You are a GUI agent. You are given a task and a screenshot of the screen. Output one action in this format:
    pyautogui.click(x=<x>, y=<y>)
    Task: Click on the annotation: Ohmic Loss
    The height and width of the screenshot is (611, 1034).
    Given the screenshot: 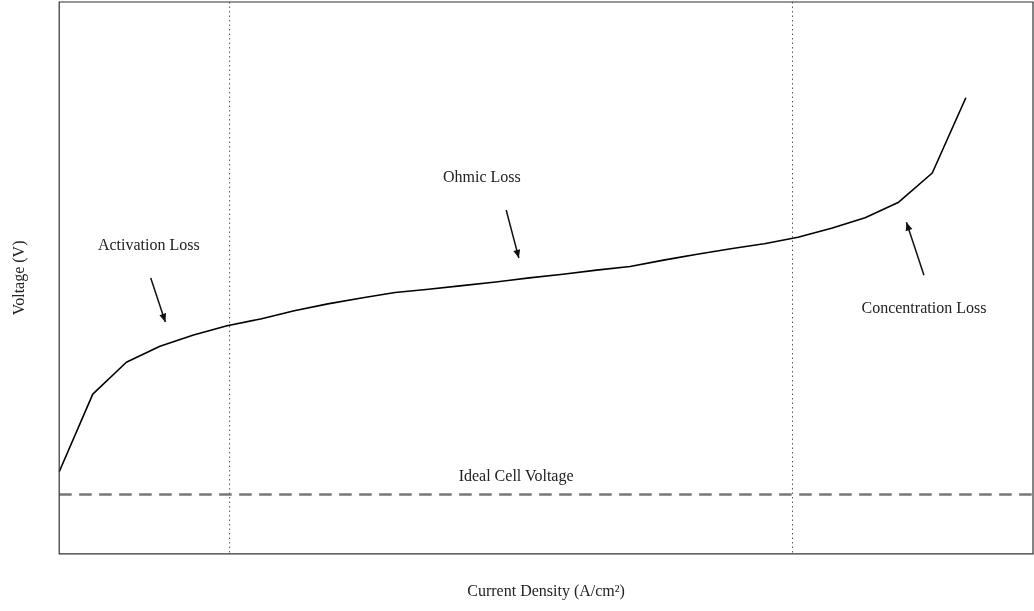 What is the action you would take?
    pyautogui.click(x=481, y=177)
    